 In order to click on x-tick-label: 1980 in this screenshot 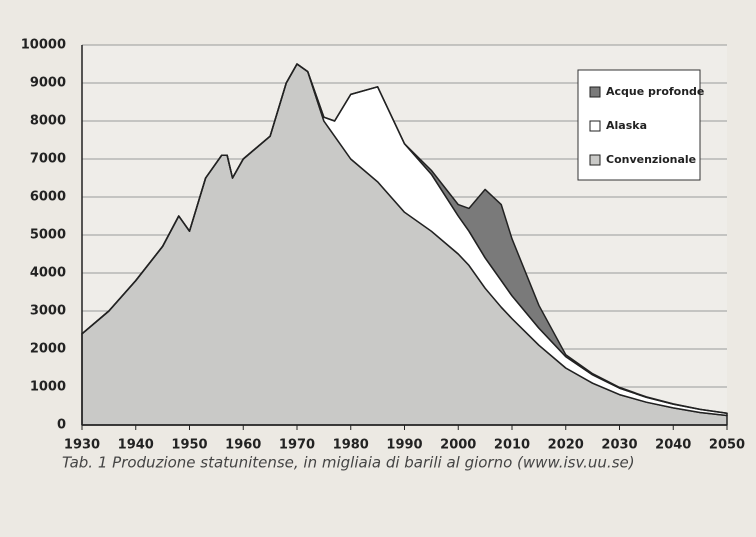, I will do `click(351, 445)`.